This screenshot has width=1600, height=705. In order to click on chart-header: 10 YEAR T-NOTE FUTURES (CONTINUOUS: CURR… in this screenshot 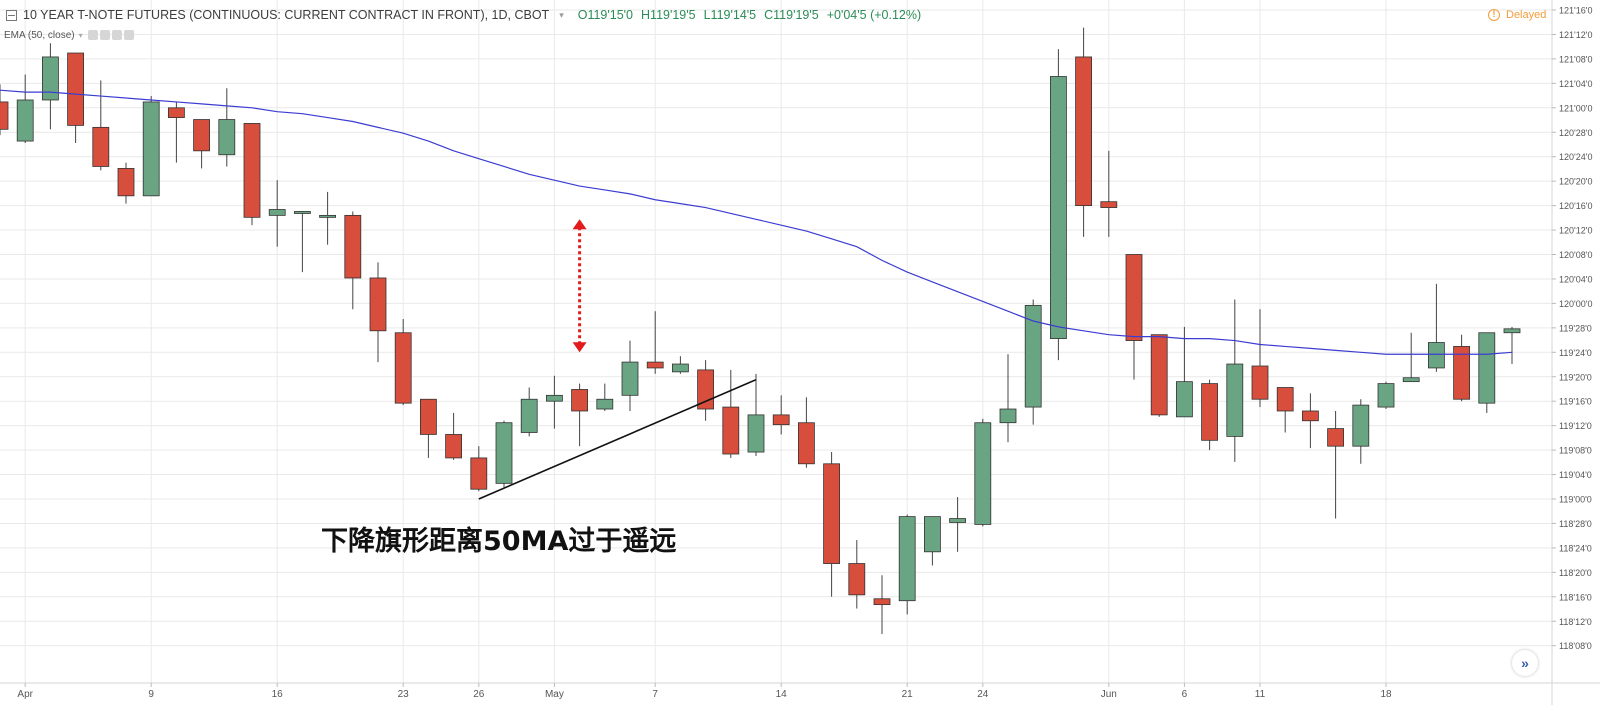, I will do `click(467, 15)`.